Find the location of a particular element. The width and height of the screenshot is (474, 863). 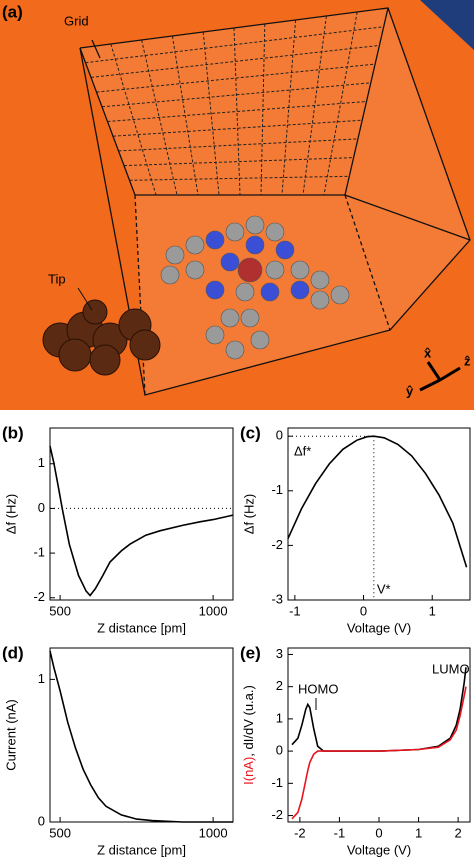

y-axis-label-part: I(nA) is located at coordinates (248, 771).